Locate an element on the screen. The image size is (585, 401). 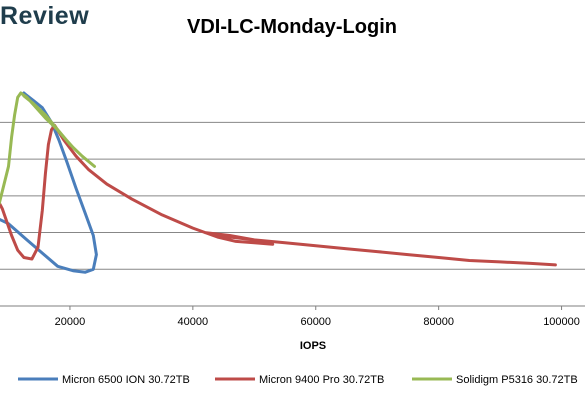
x-tick-labels: 20000 40000 60000 80000 100000 is located at coordinates (317, 317).